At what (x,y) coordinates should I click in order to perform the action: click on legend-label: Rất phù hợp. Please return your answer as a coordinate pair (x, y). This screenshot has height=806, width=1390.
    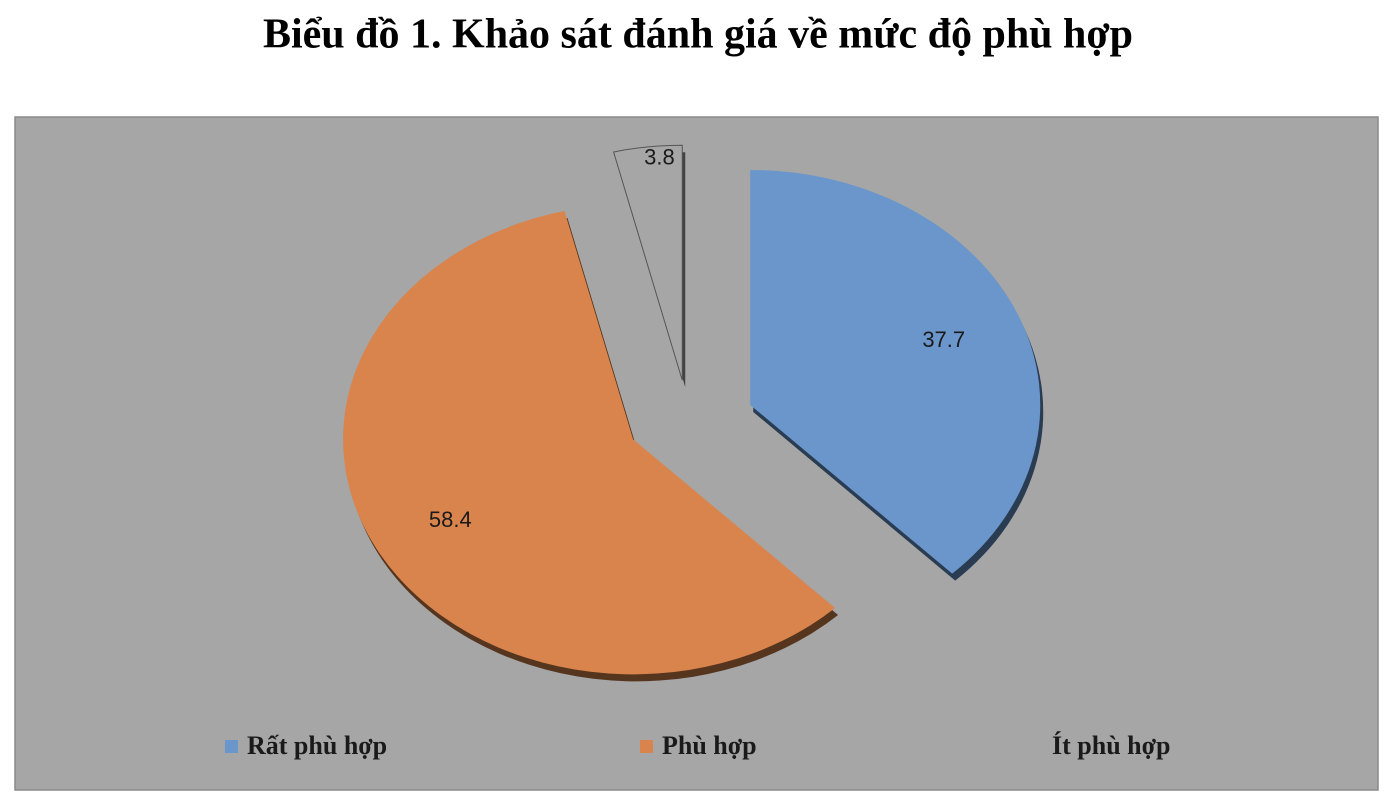
    Looking at the image, I should click on (317, 745).